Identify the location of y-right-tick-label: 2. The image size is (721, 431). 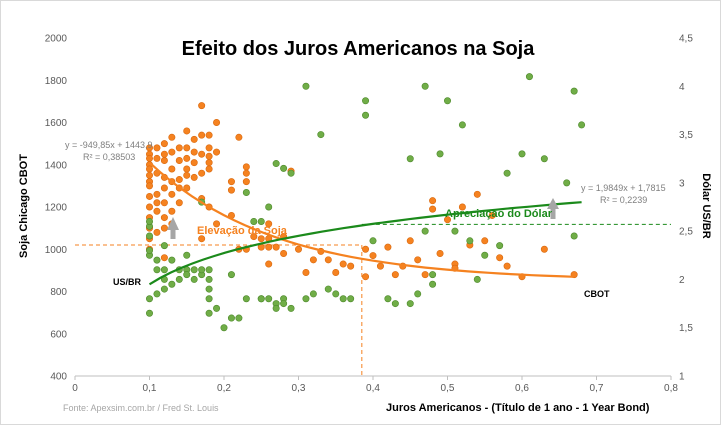
(682, 280).